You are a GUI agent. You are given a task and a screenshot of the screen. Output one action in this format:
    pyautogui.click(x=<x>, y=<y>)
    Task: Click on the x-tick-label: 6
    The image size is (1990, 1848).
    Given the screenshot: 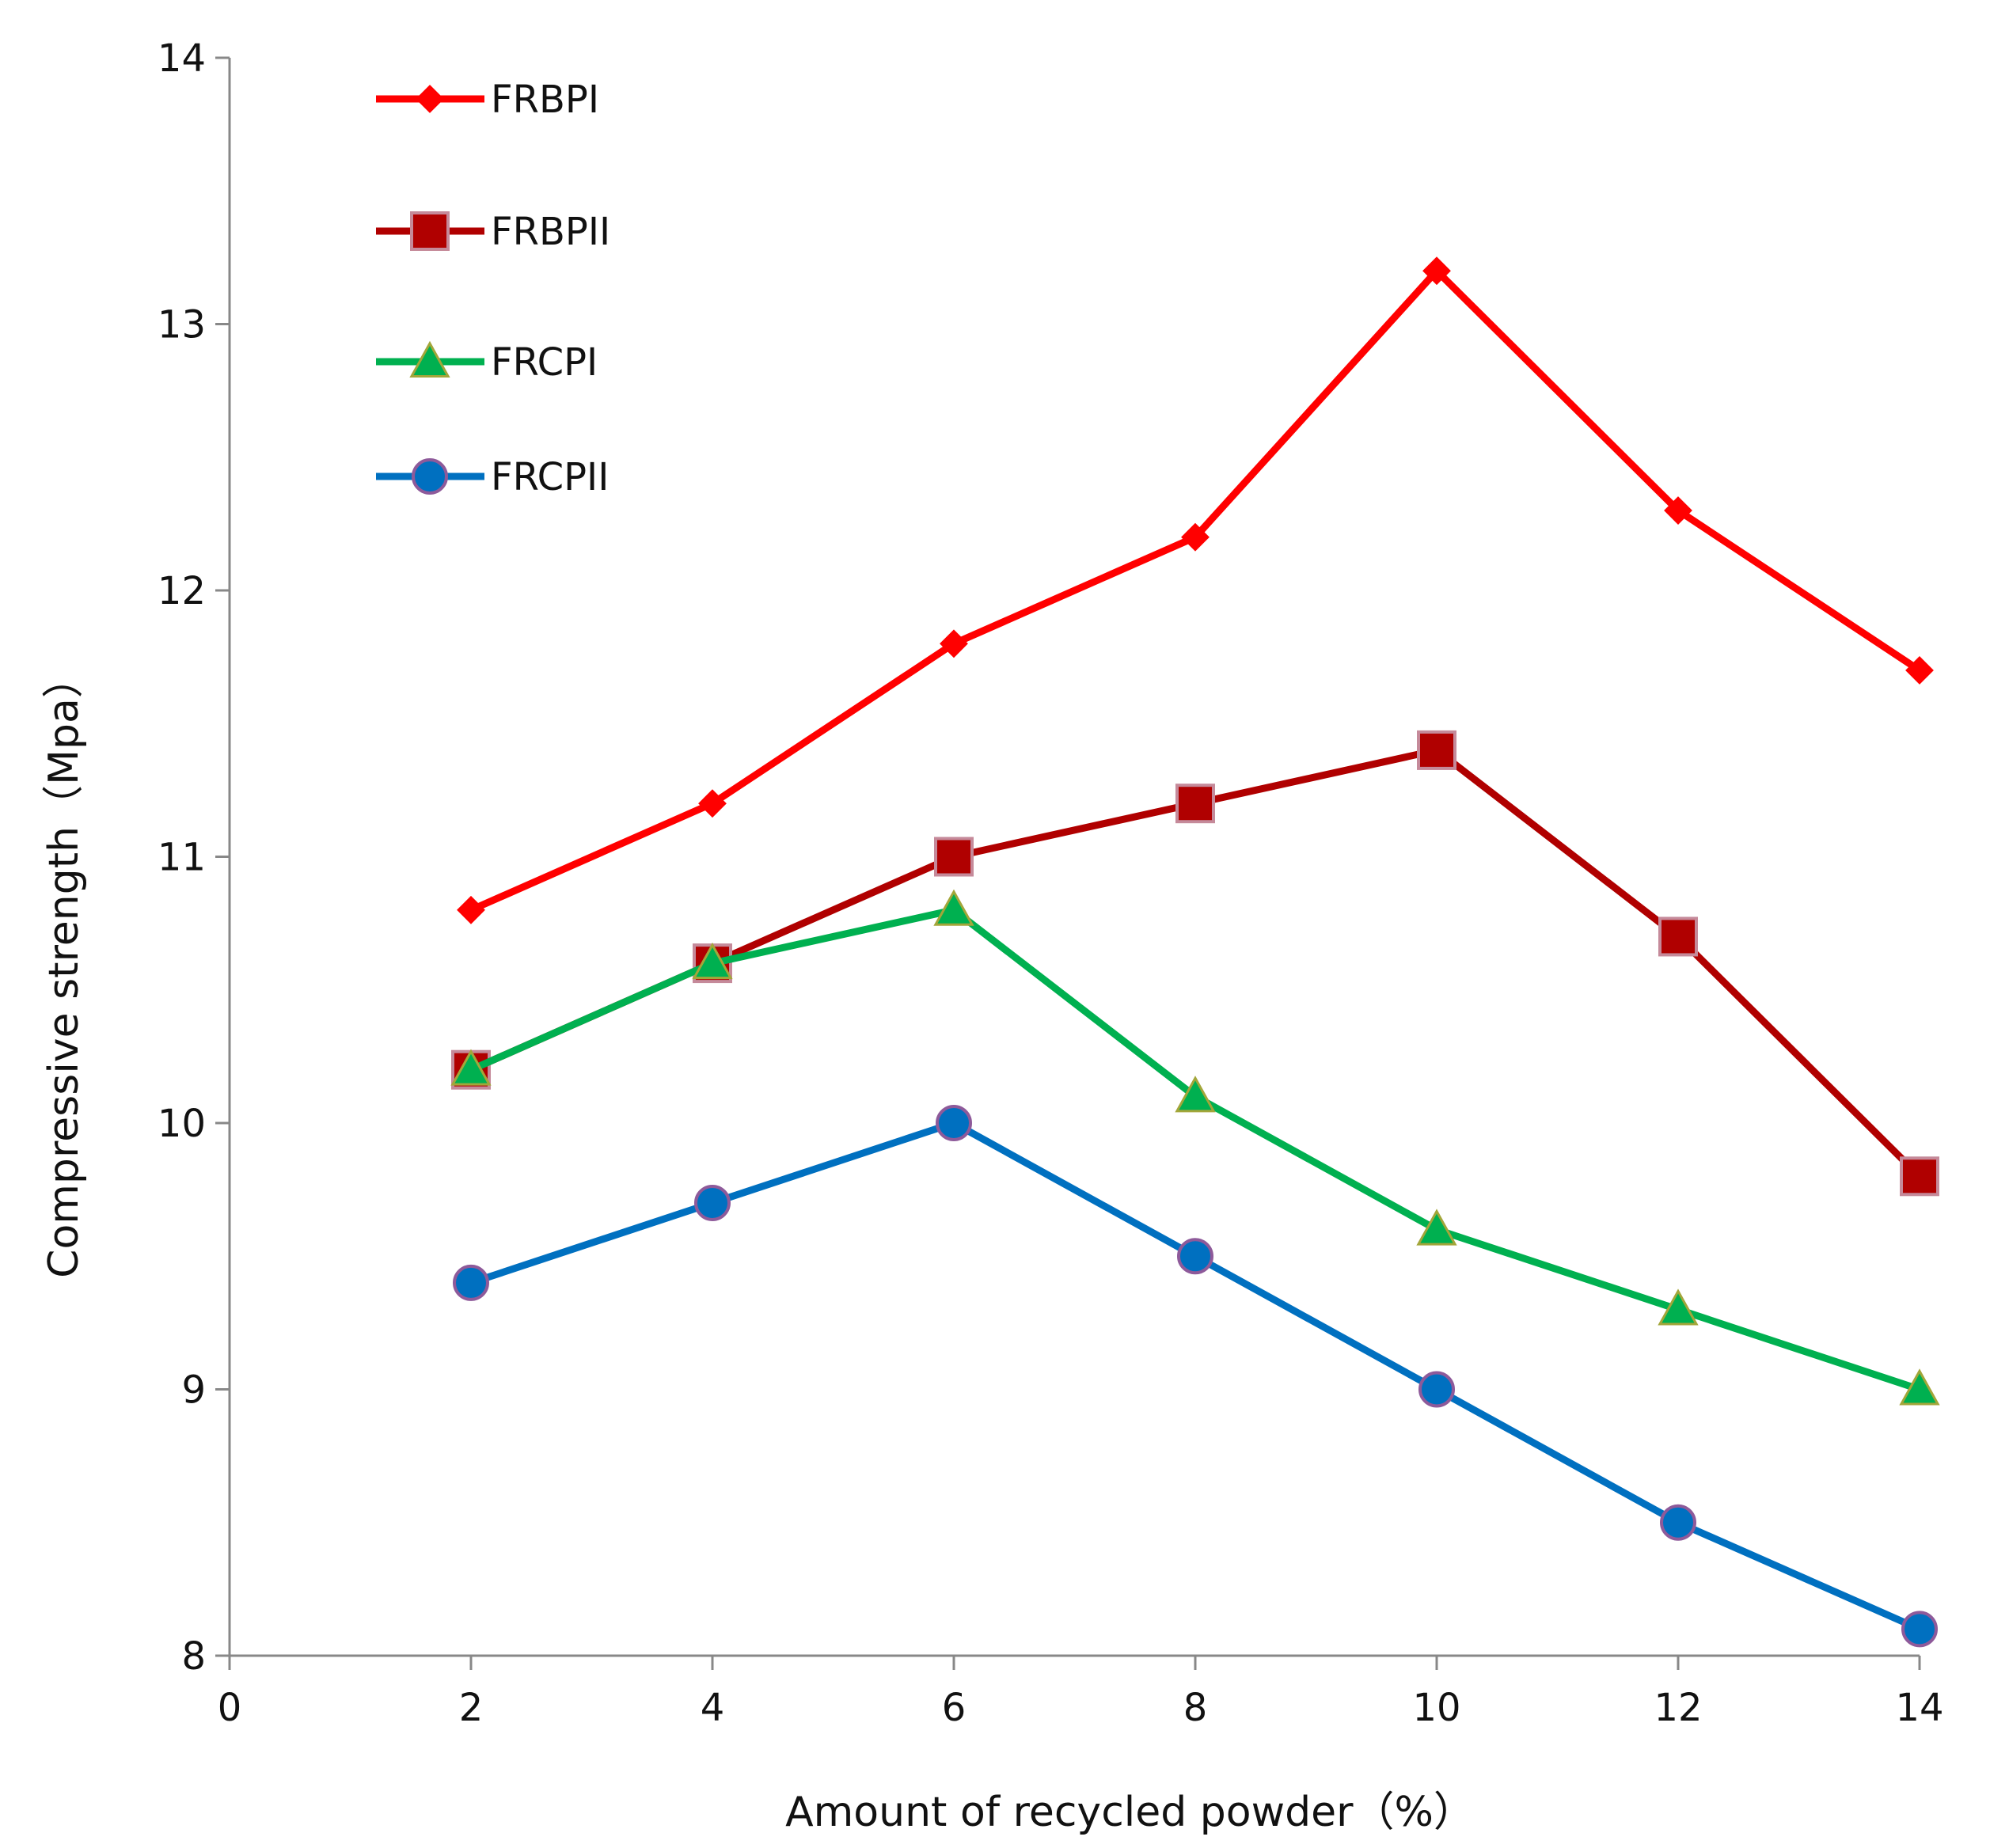 What is the action you would take?
    pyautogui.click(x=954, y=1708)
    